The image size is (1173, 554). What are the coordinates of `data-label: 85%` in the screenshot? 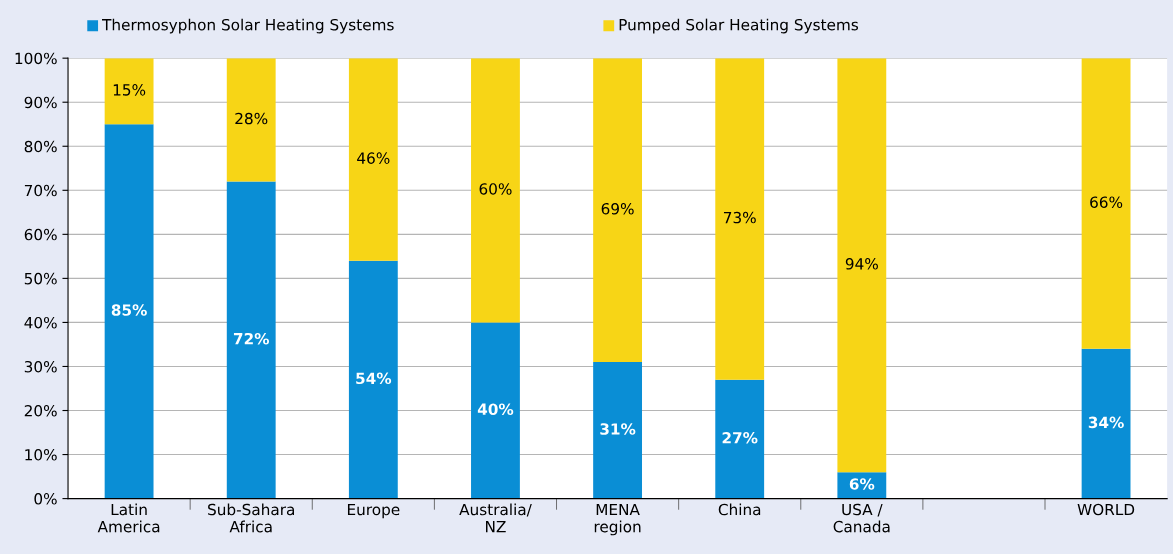 It's located at (129, 310).